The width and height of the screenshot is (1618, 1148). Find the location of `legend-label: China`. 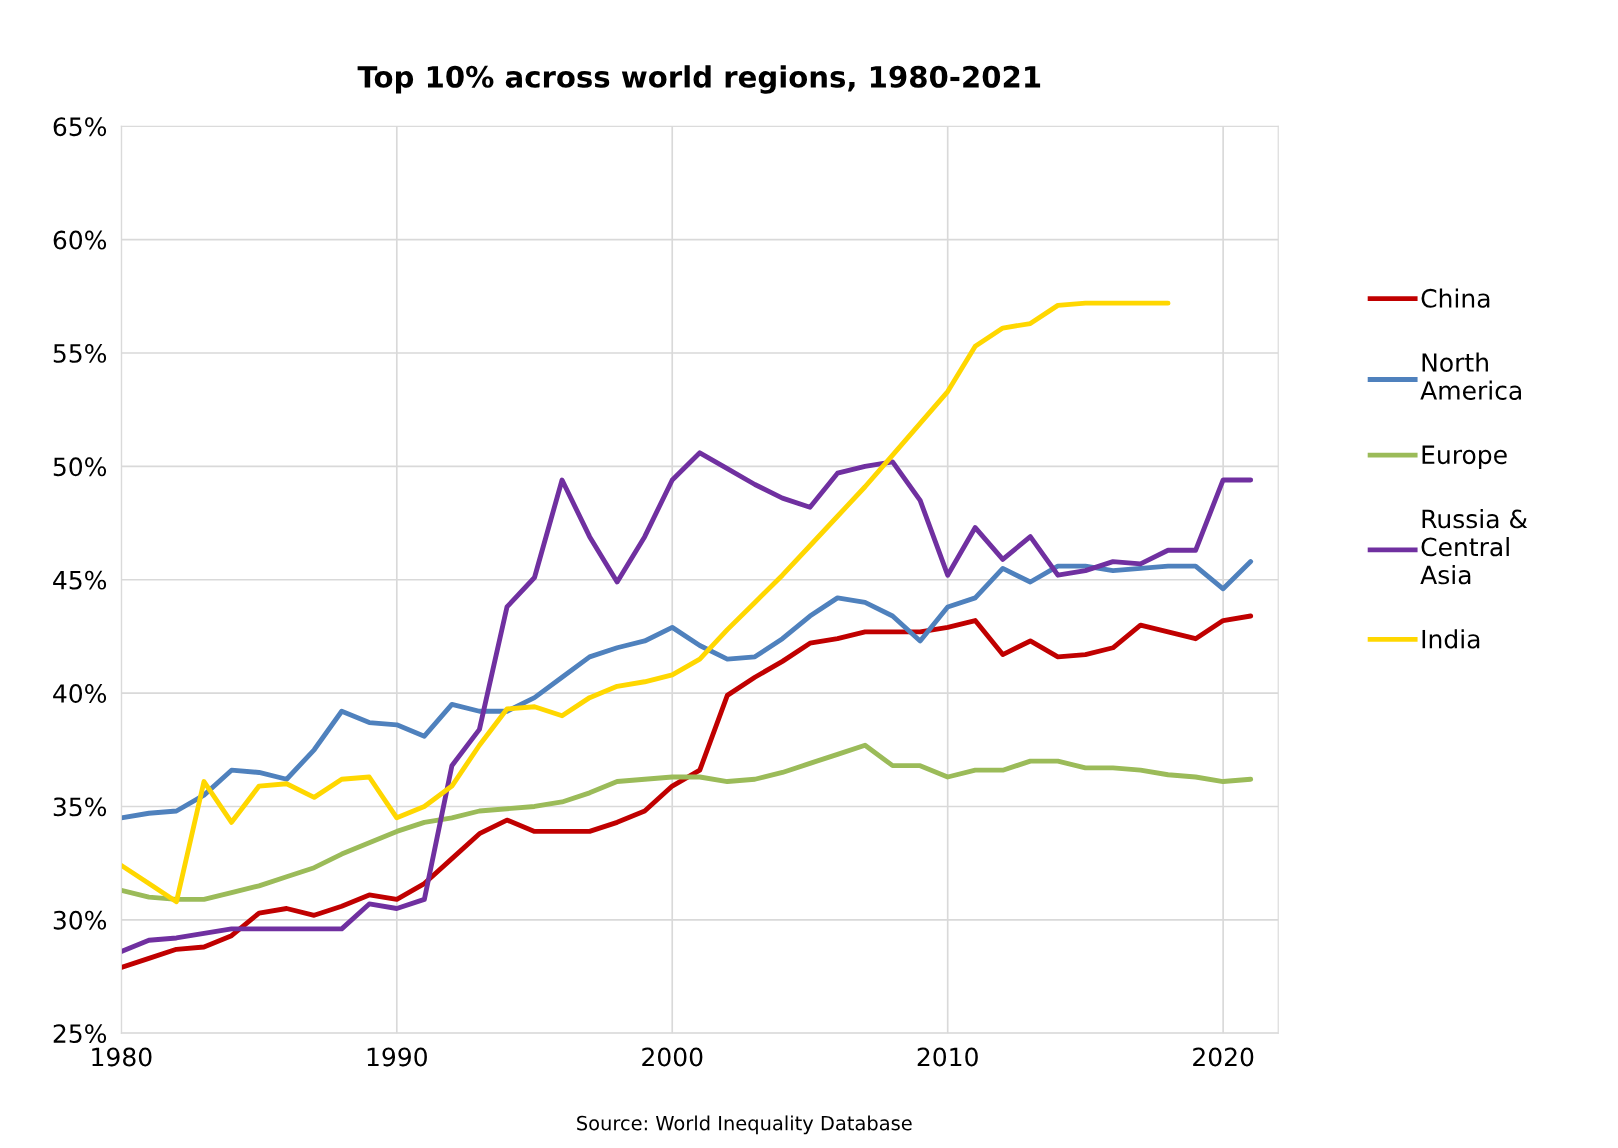

legend-label: China is located at coordinates (1455, 298).